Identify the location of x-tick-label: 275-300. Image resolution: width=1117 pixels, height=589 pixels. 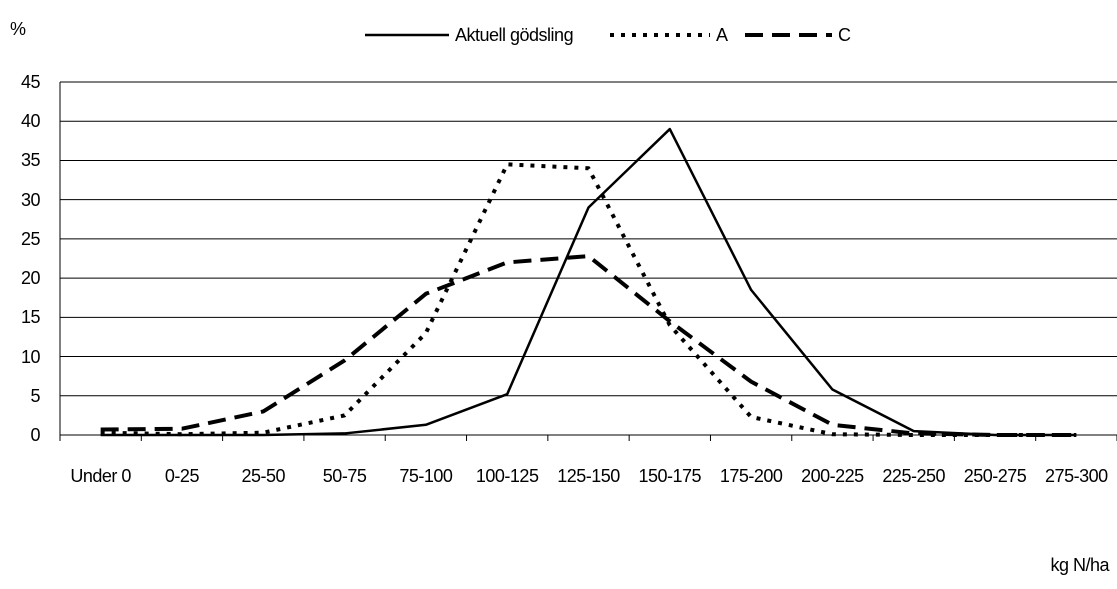
(1076, 476).